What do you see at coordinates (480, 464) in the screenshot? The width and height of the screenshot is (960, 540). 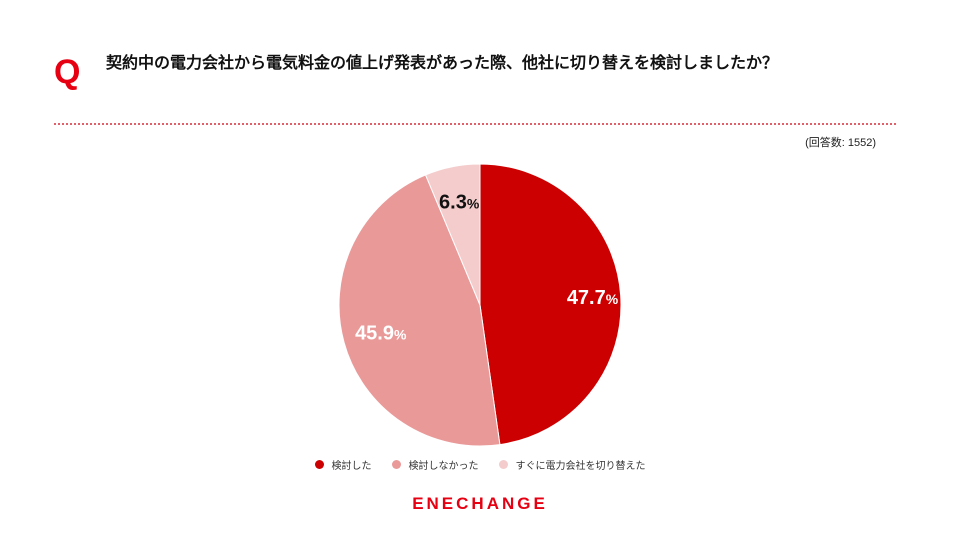 I see `chart-legend: 検討した 検討しなかった すぐに電力会社を切り替えた` at bounding box center [480, 464].